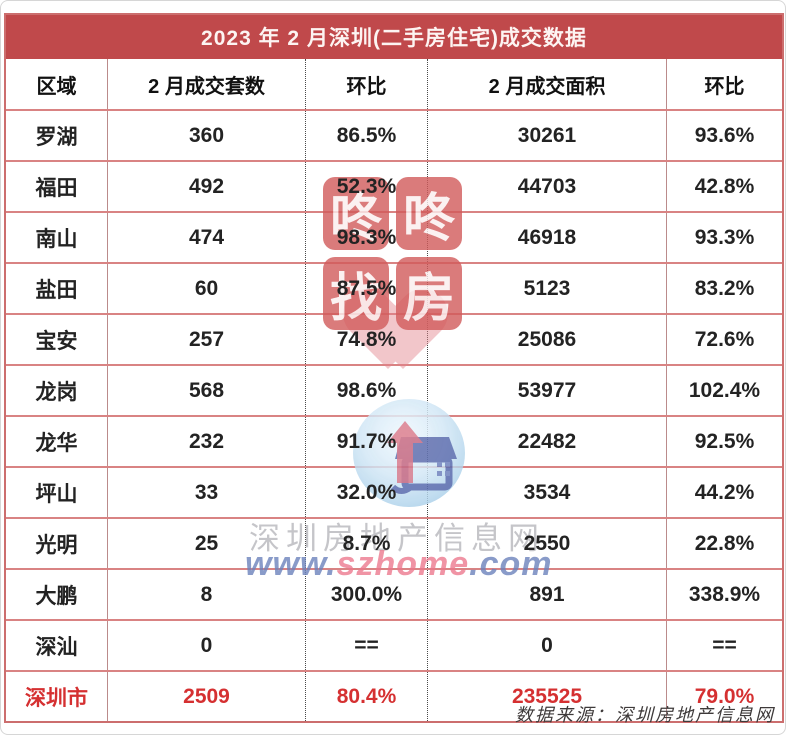 The width and height of the screenshot is (786, 735). I want to click on table-row: 盐田 60 87.5% 5123 83.2%, so click(394, 289).